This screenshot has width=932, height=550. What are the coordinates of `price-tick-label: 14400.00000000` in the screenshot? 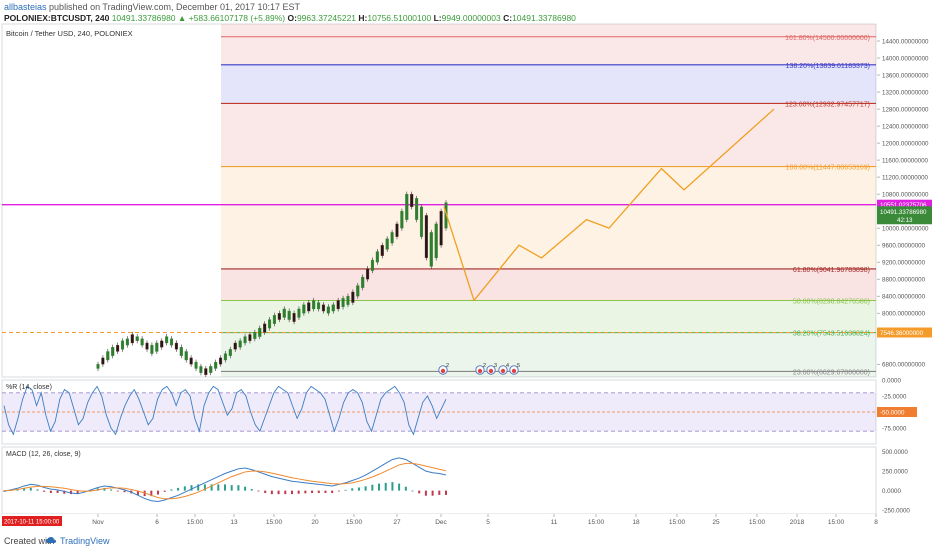 It's located at (905, 42).